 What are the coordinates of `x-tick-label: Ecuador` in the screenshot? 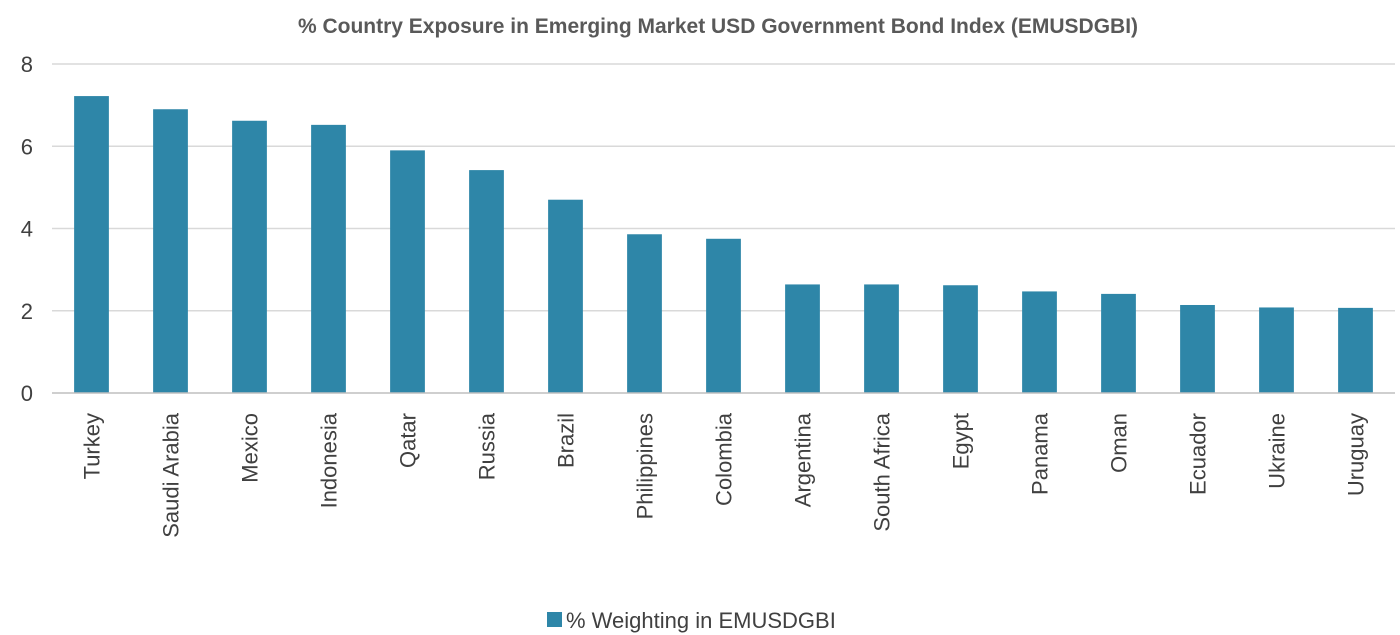 It's located at (1198, 454).